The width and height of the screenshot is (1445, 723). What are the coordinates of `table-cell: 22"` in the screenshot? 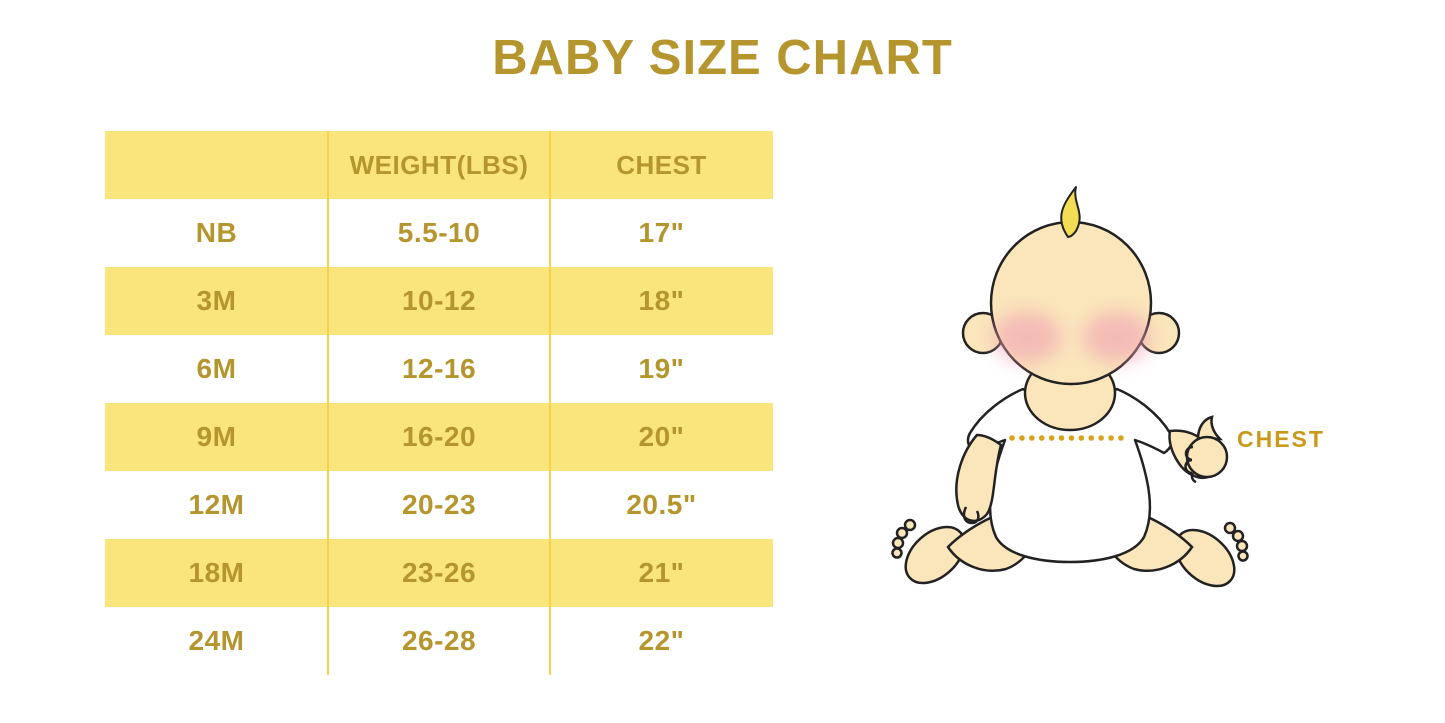 It's located at (661, 640).